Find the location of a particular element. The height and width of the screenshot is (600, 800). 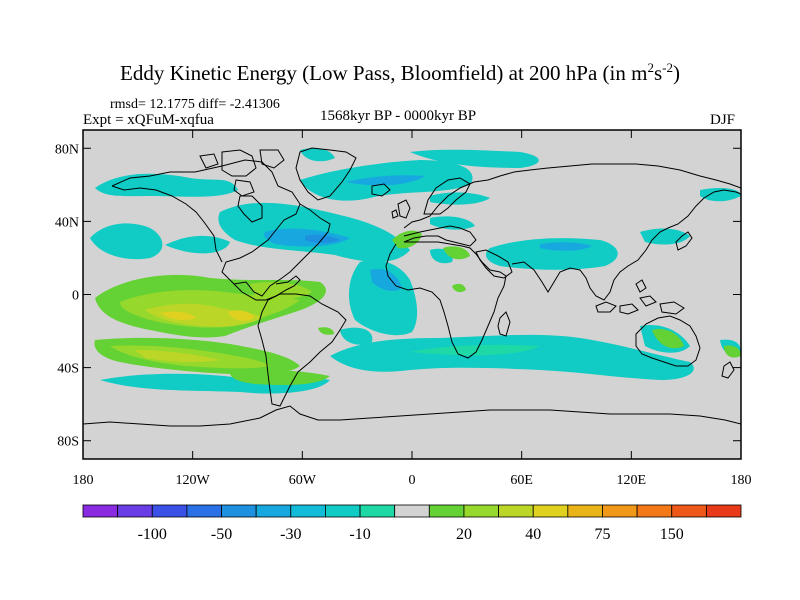

x-tick-label: 120E is located at coordinates (632, 480).